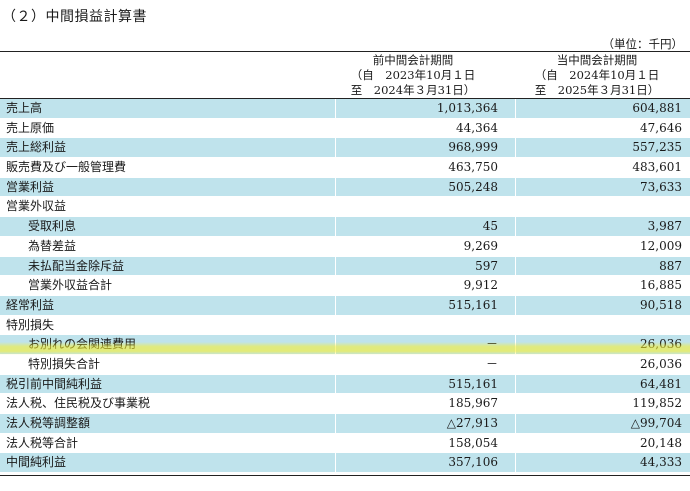 This screenshot has width=690, height=491. Describe the element at coordinates (473, 147) in the screenshot. I see `prev-period-value: 968,999` at that location.